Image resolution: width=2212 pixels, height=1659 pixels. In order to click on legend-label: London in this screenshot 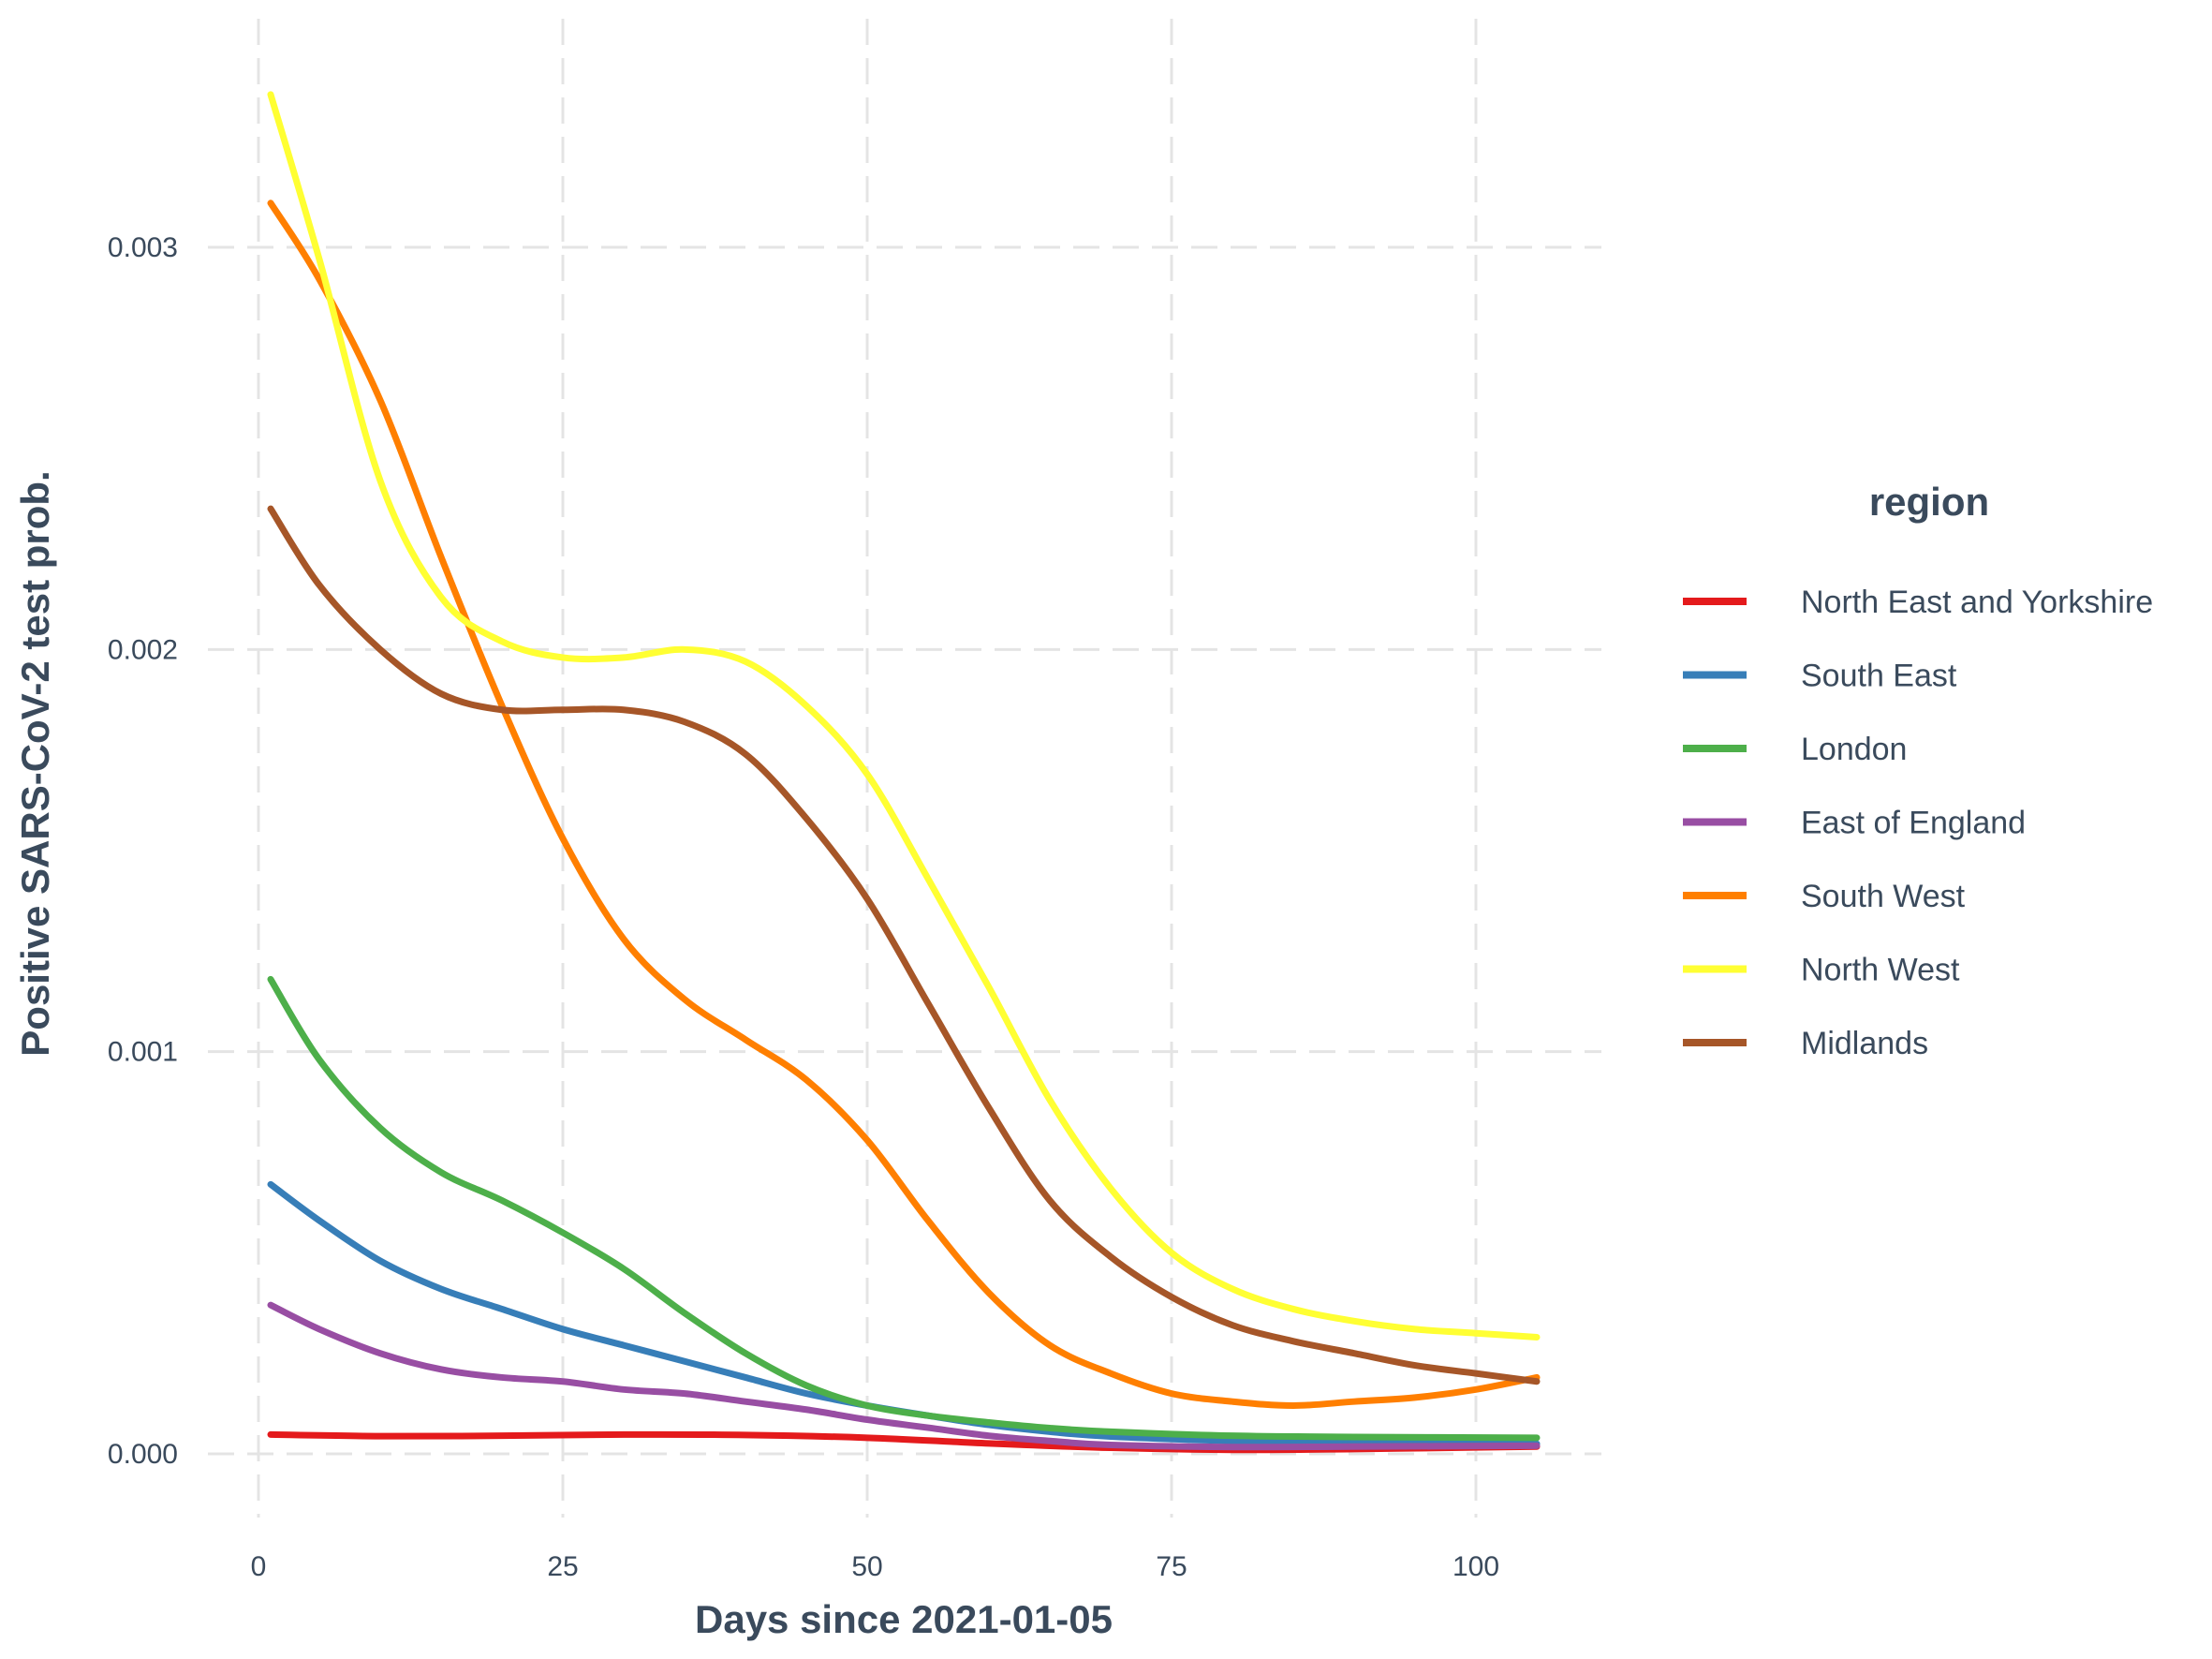, I will do `click(1854, 749)`.